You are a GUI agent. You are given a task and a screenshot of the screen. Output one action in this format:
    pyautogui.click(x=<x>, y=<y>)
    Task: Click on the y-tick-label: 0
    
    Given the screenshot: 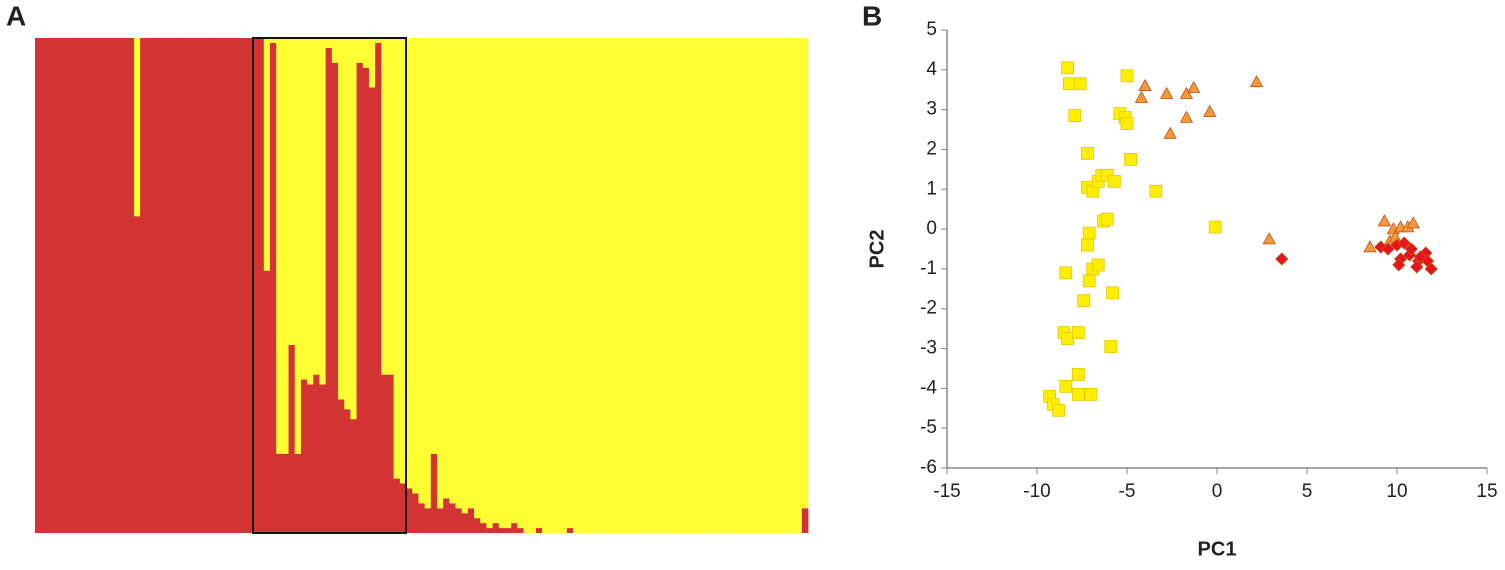 What is the action you would take?
    pyautogui.click(x=931, y=228)
    